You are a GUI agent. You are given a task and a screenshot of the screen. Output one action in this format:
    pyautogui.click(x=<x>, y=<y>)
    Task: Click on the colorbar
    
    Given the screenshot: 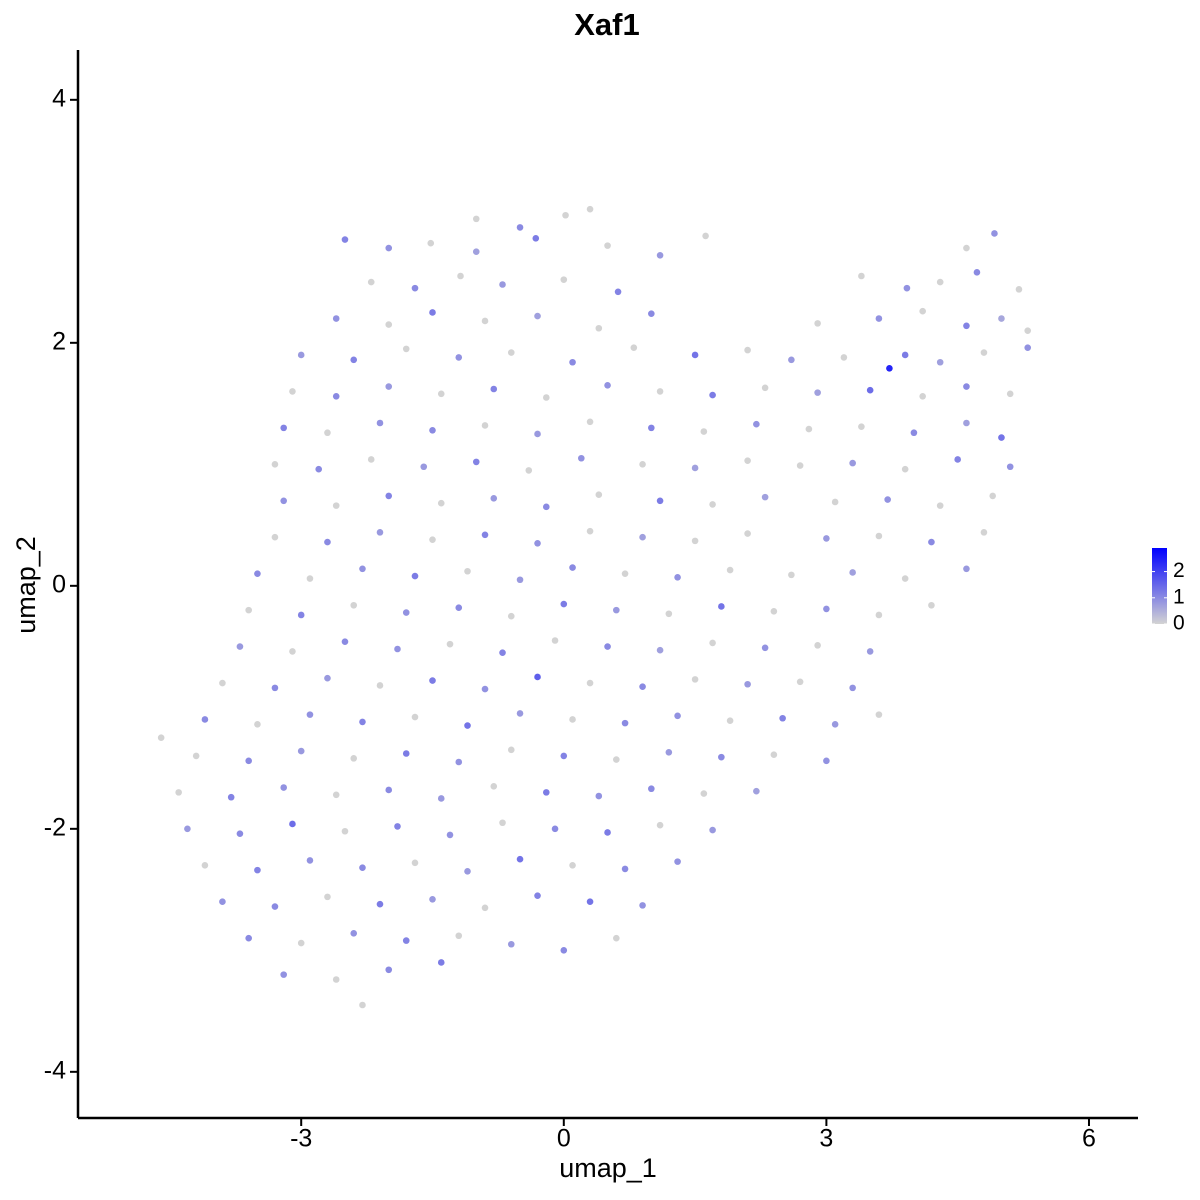 What is the action you would take?
    pyautogui.click(x=1159, y=586)
    